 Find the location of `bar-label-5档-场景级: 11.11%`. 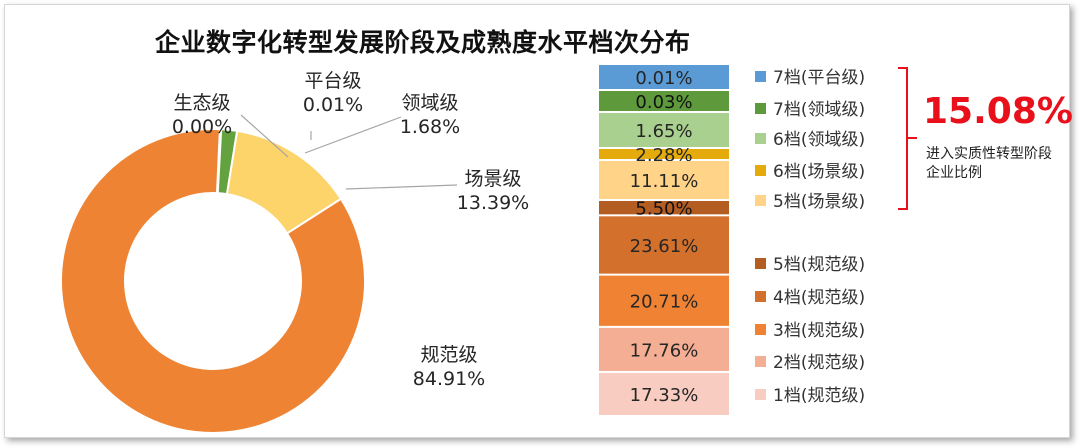

bar-label-5档-场景级: 11.11% is located at coordinates (664, 181).